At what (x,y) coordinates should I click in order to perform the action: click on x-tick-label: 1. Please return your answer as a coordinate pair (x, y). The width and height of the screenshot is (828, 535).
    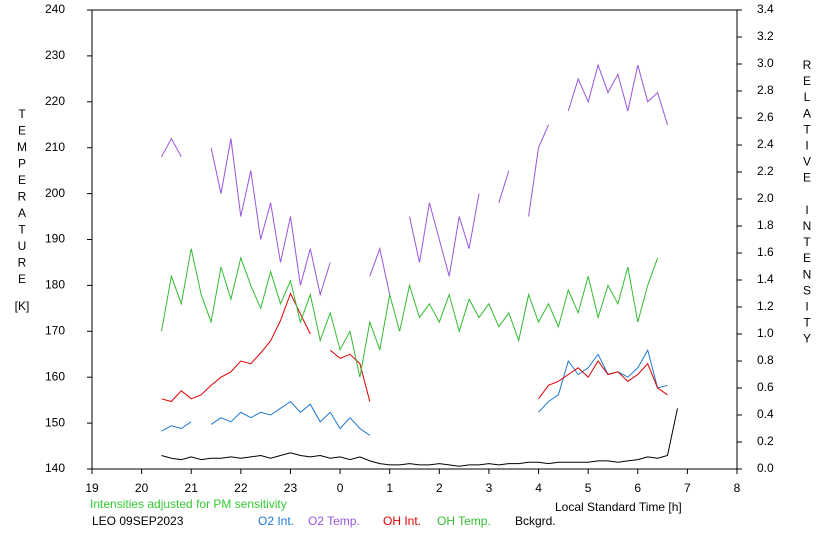
    Looking at the image, I should click on (389, 488).